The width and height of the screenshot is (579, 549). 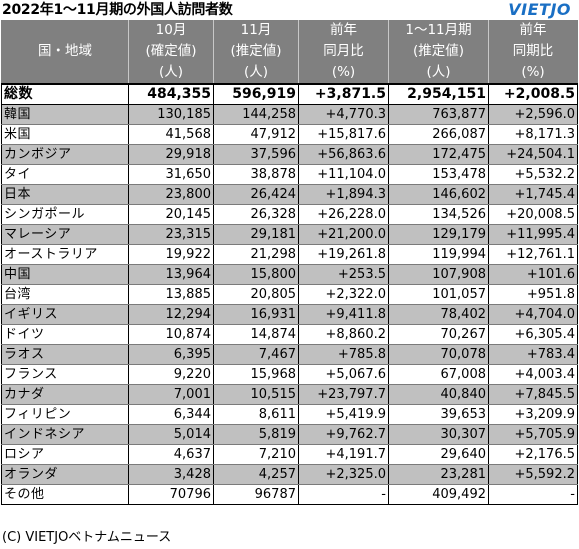 I want to click on country-name: 総数, so click(x=65, y=94).